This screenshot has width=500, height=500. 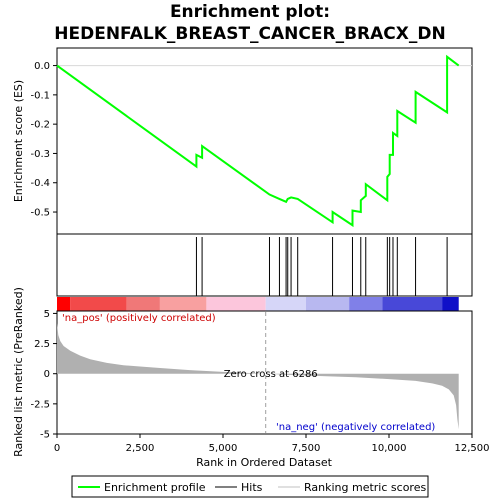 What do you see at coordinates (42, 344) in the screenshot?
I see `metric-tick-label: 2.5` at bounding box center [42, 344].